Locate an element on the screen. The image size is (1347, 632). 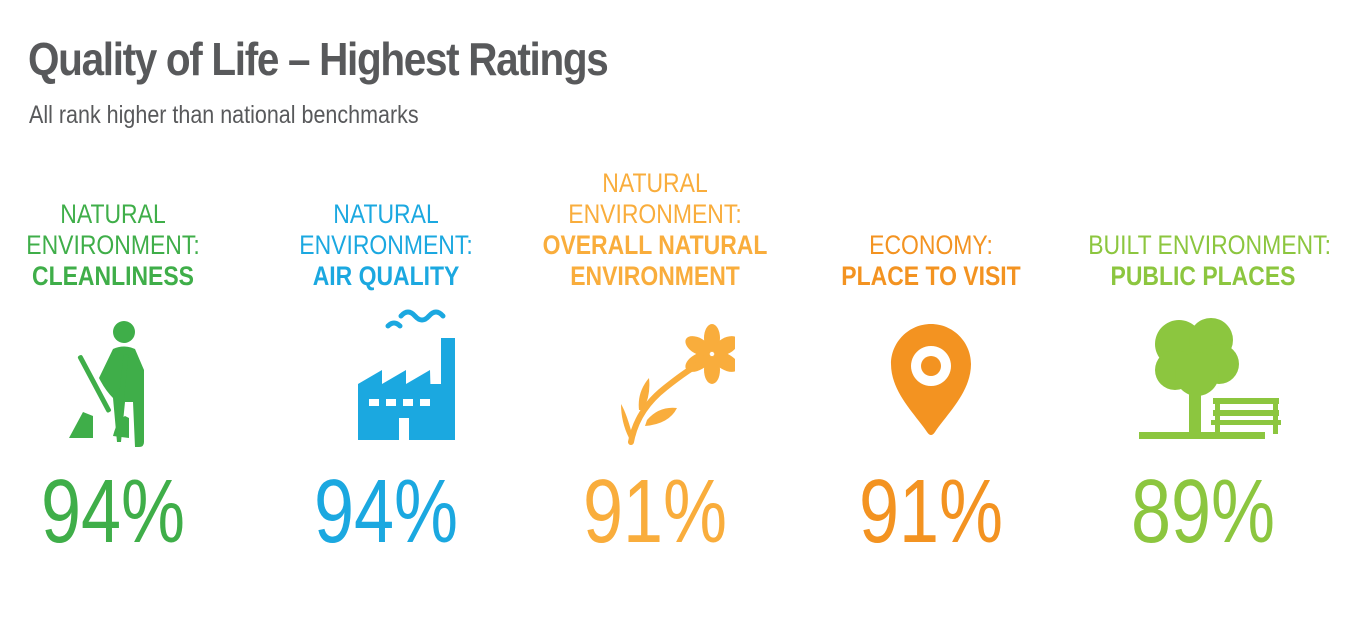
metric-label: PUBLIC PLACES is located at coordinates (1203, 276).